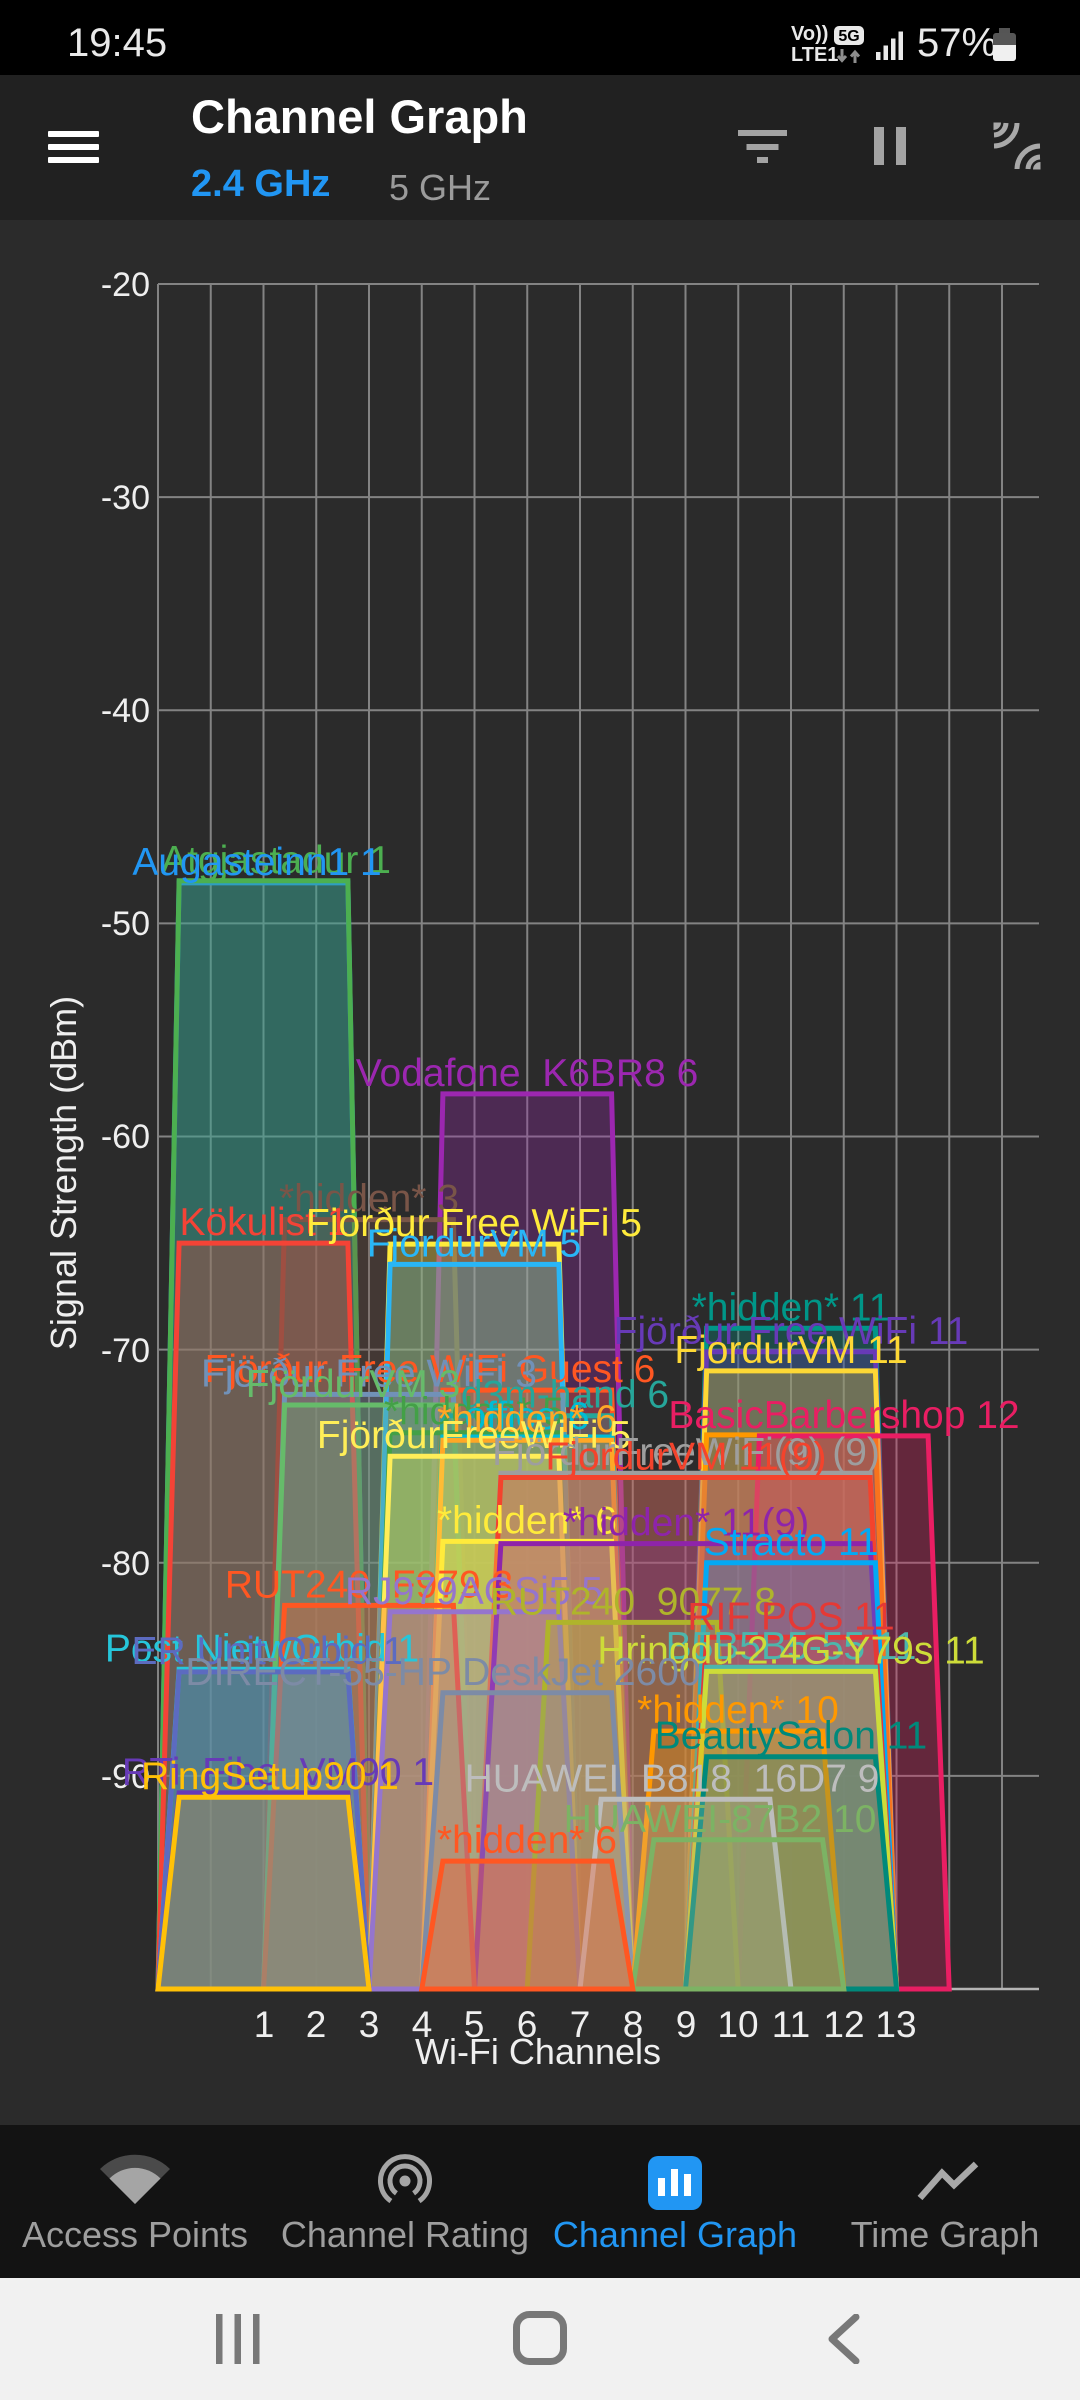 The height and width of the screenshot is (2400, 1080). Describe the element at coordinates (672, 1778) in the screenshot. I see `svg-text: HUAWEI_B818_16D7 9` at that location.